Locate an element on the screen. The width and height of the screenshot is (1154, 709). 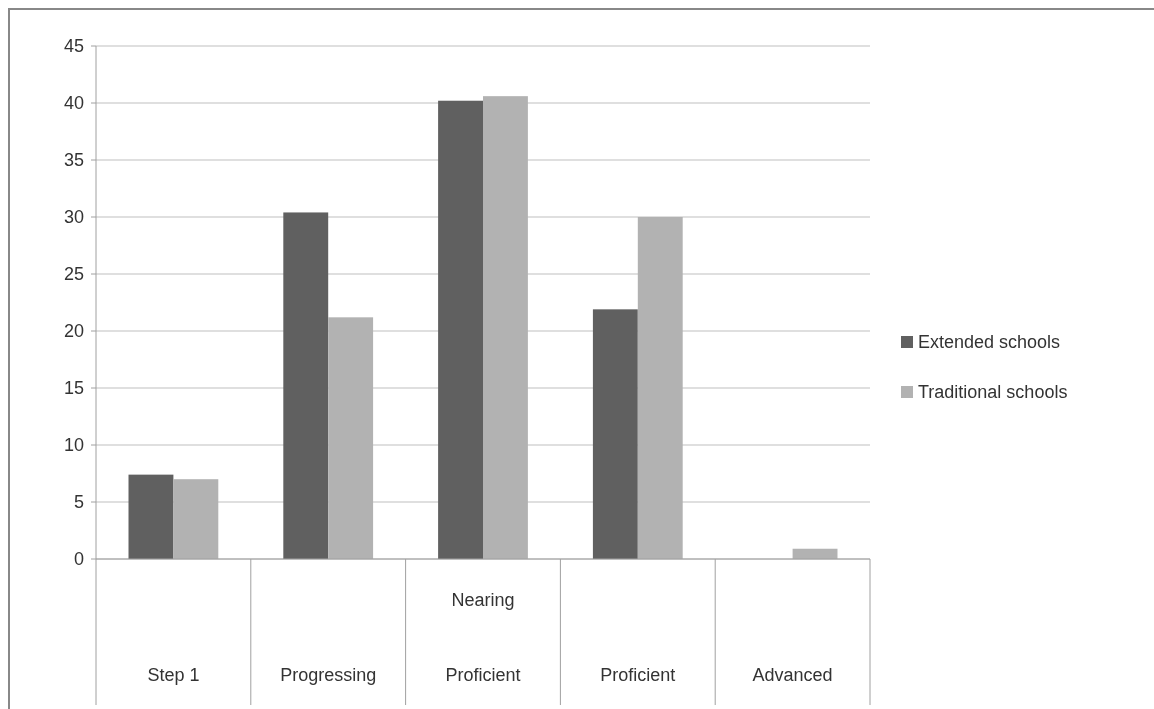
y-tick-label: 10 is located at coordinates (73, 445).